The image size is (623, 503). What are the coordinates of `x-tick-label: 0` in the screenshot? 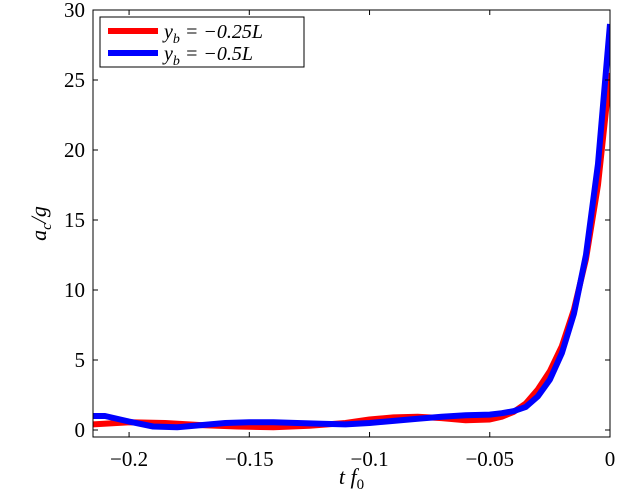 It's located at (610, 459).